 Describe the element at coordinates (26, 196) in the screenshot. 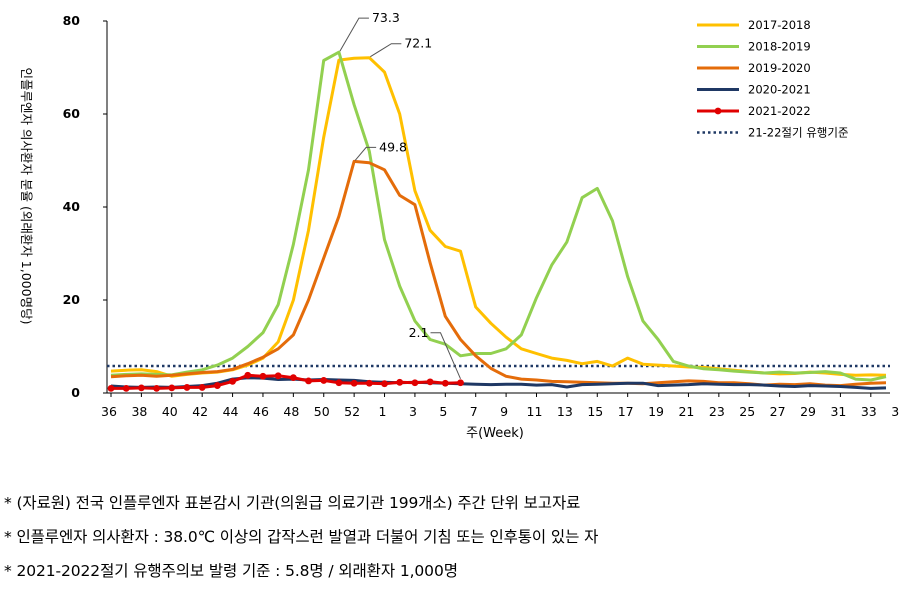

I see `y-axis-label: 인플루엔자 의사환자 분율 (외래환자 1,000명당)` at that location.